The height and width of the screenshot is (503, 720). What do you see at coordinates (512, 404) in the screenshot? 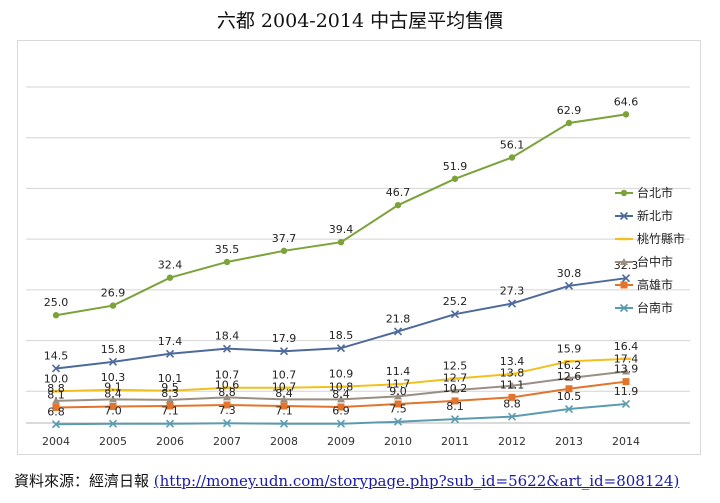
I see `data-label: 8.8` at bounding box center [512, 404].